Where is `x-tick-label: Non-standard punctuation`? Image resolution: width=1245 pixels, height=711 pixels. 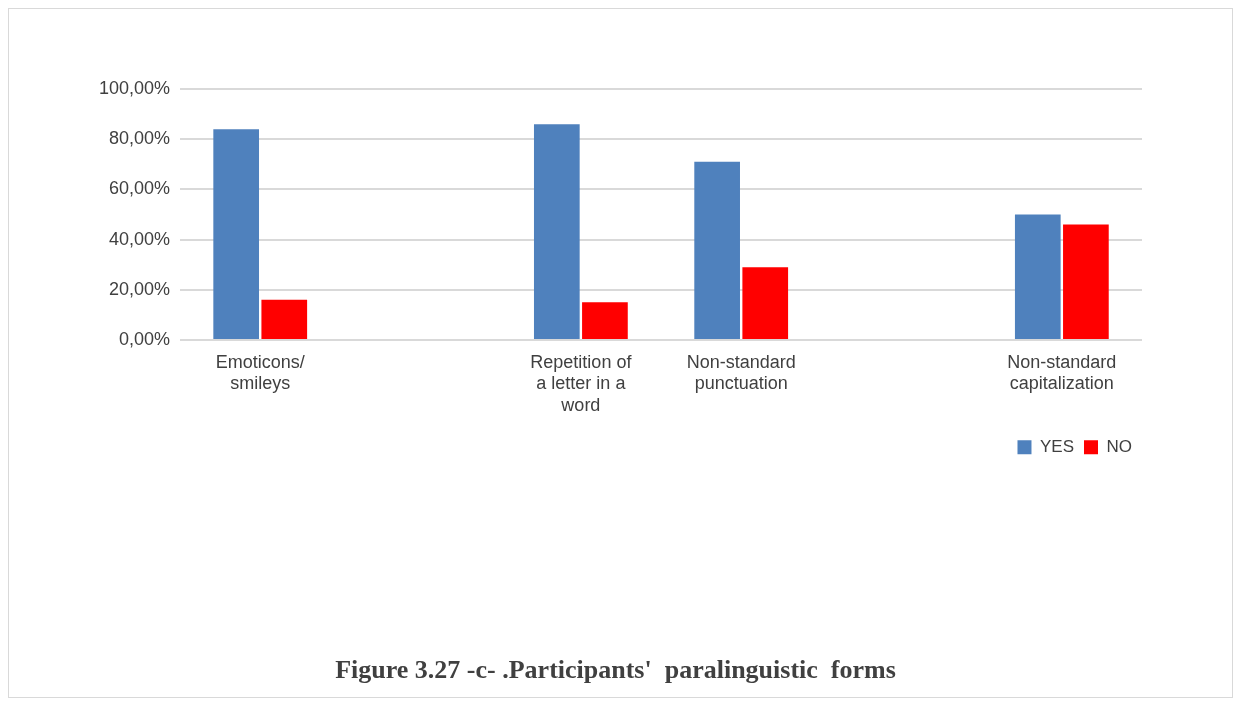
x-tick-label: Non-standard punctuation is located at coordinates (741, 372).